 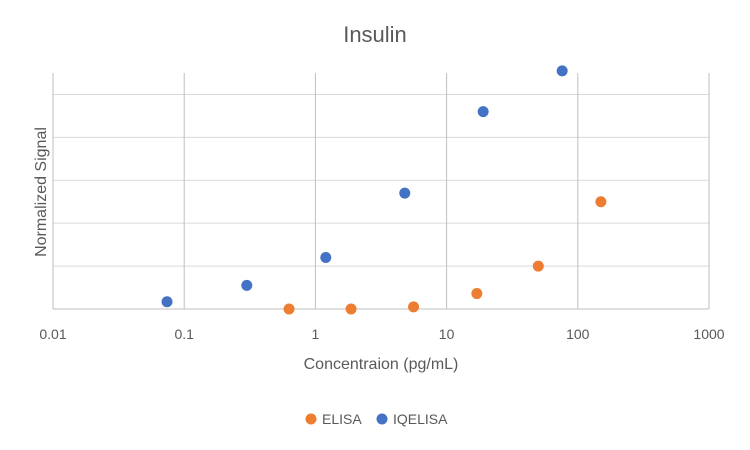 I want to click on x-tick-label: 10, so click(x=447, y=334).